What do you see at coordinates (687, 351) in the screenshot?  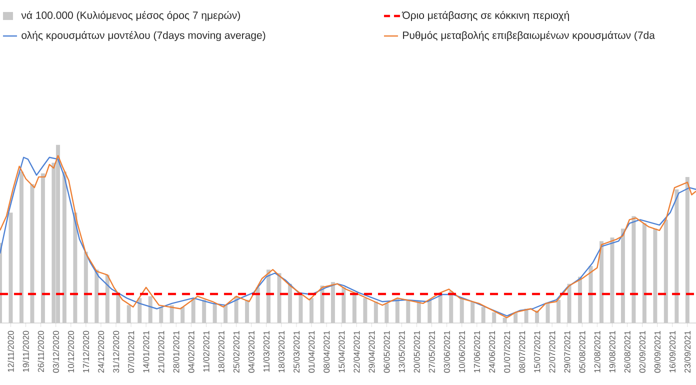 I see `x-tick-label: 23/09/2021` at bounding box center [687, 351].